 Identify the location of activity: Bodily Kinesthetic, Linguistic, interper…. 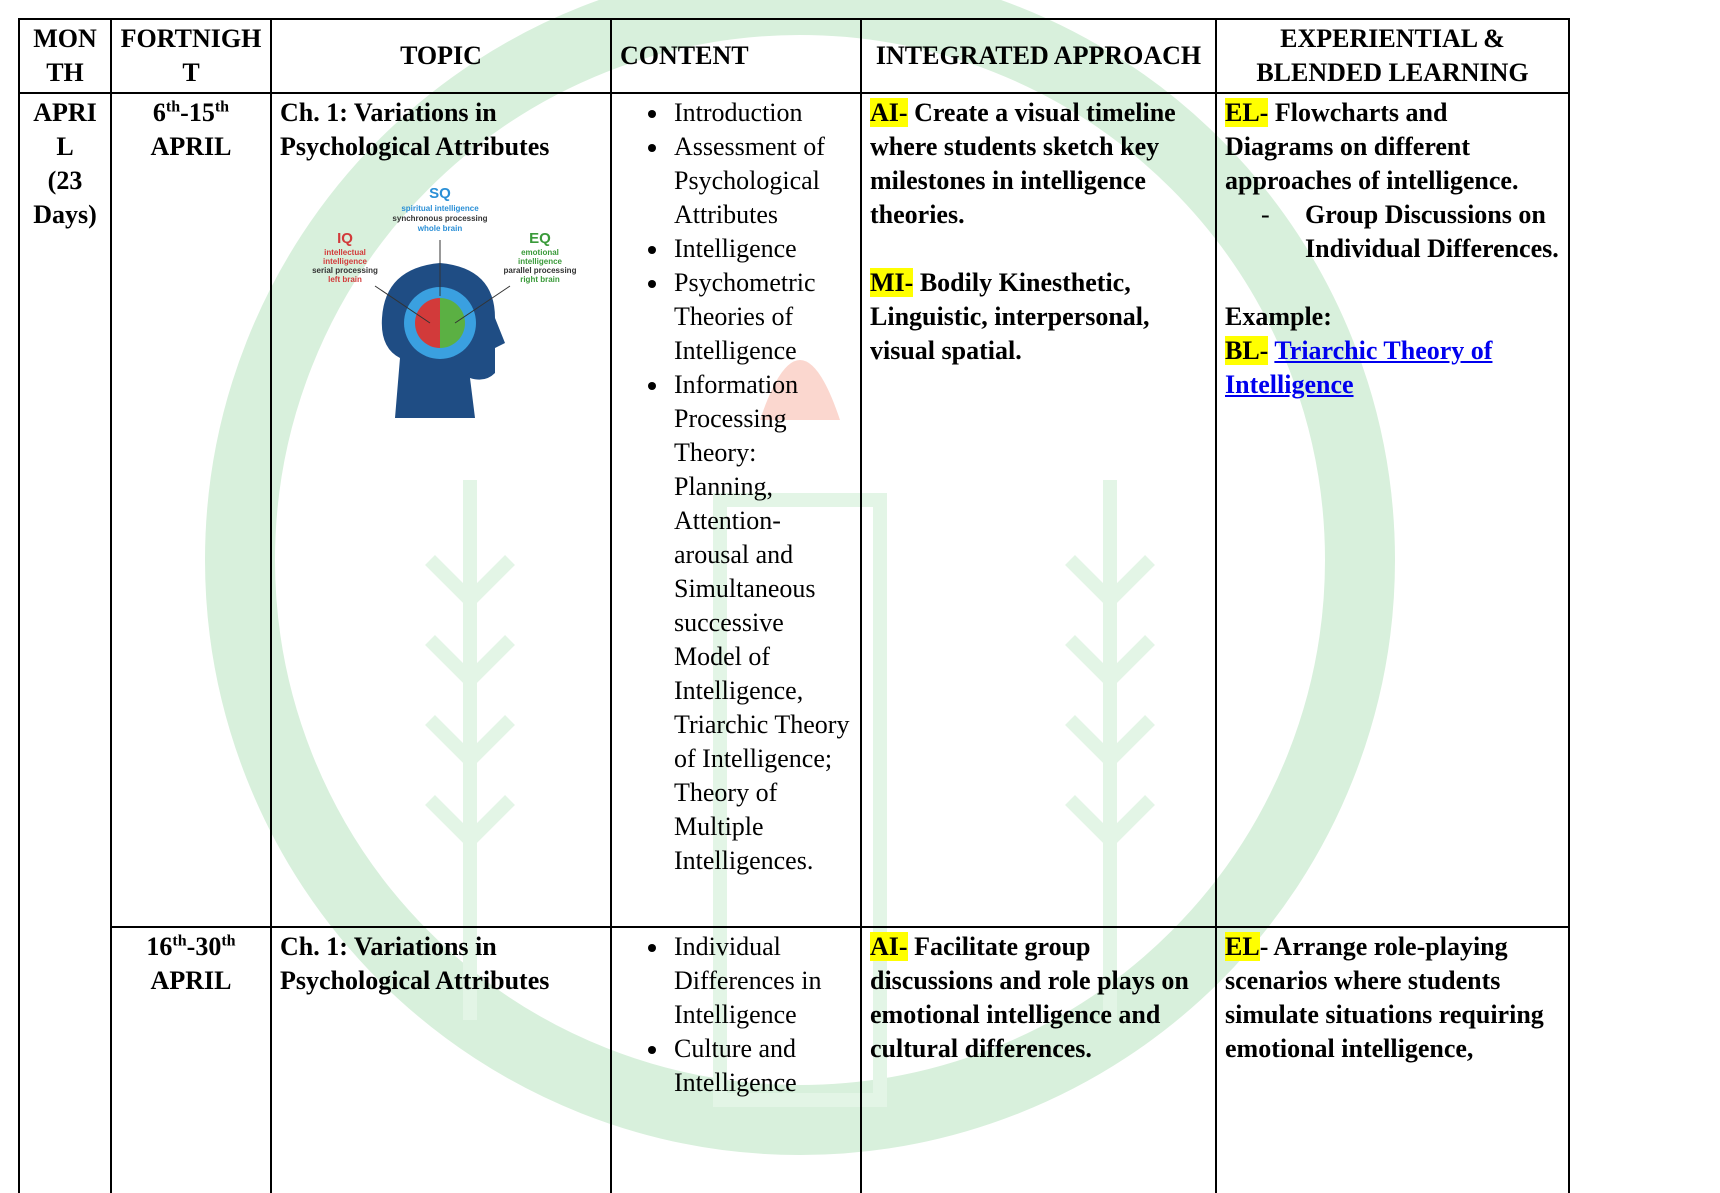
(1010, 316).